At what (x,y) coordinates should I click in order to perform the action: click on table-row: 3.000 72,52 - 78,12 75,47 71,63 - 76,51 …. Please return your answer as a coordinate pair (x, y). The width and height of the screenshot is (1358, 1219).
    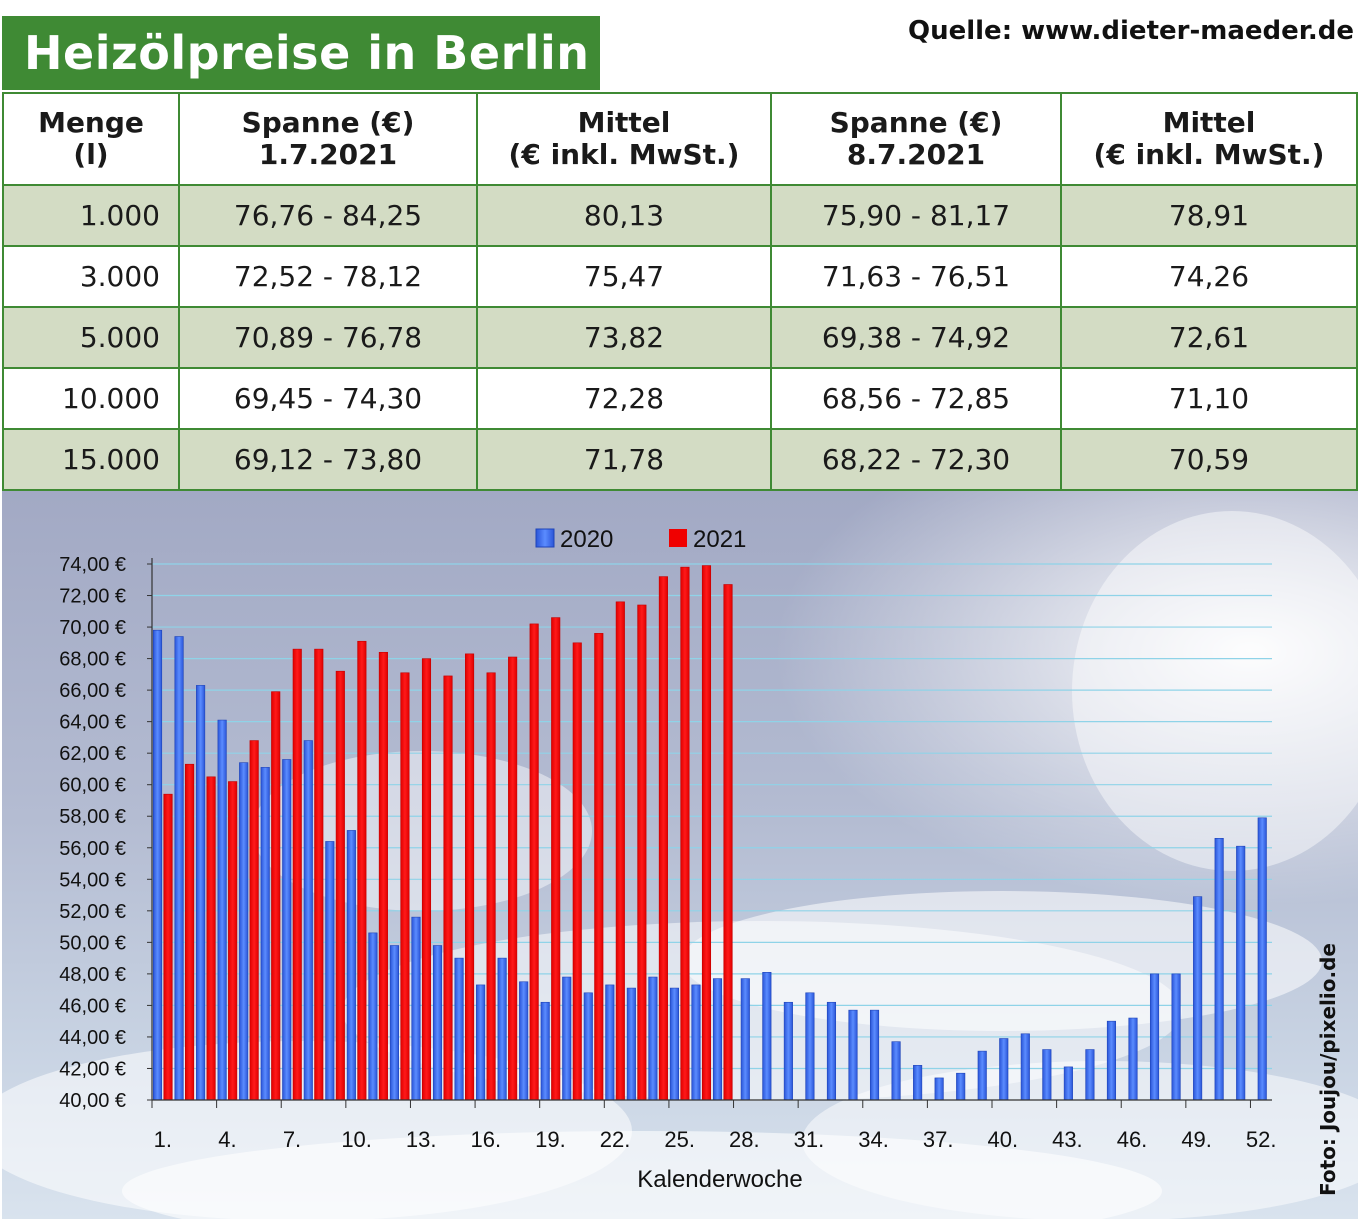
    Looking at the image, I should click on (680, 276).